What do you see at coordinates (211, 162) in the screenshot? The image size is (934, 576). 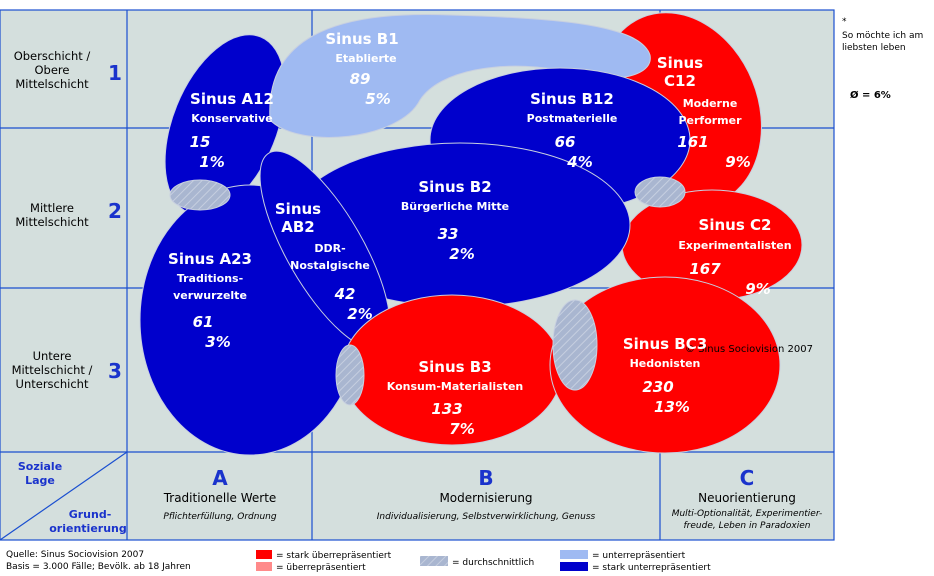 I see `milieu-share: 1%` at bounding box center [211, 162].